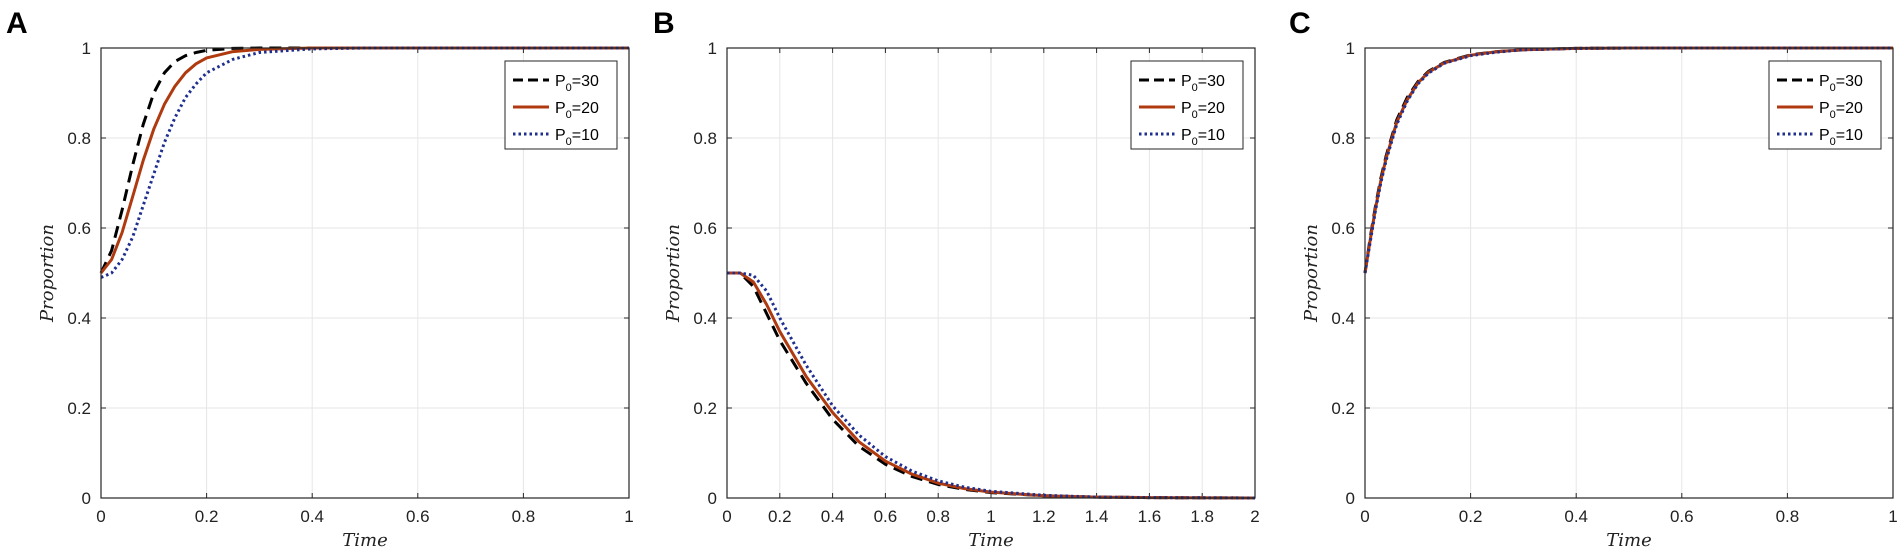 This screenshot has height=553, width=1901. What do you see at coordinates (17, 23) in the screenshot?
I see `panel-label-a: A` at bounding box center [17, 23].